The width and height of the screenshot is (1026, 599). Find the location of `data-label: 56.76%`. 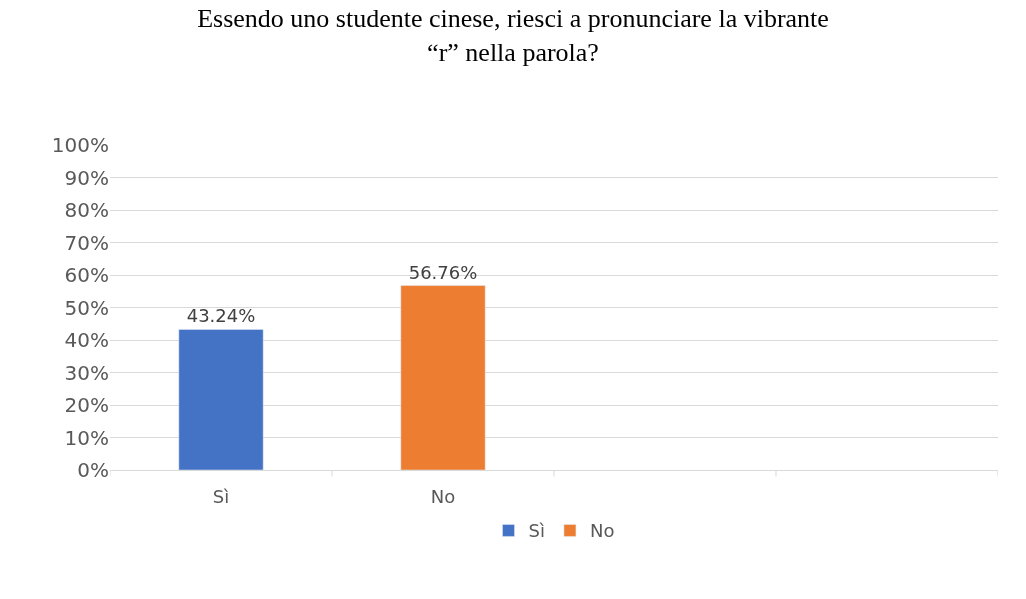

data-label: 56.76% is located at coordinates (443, 272).